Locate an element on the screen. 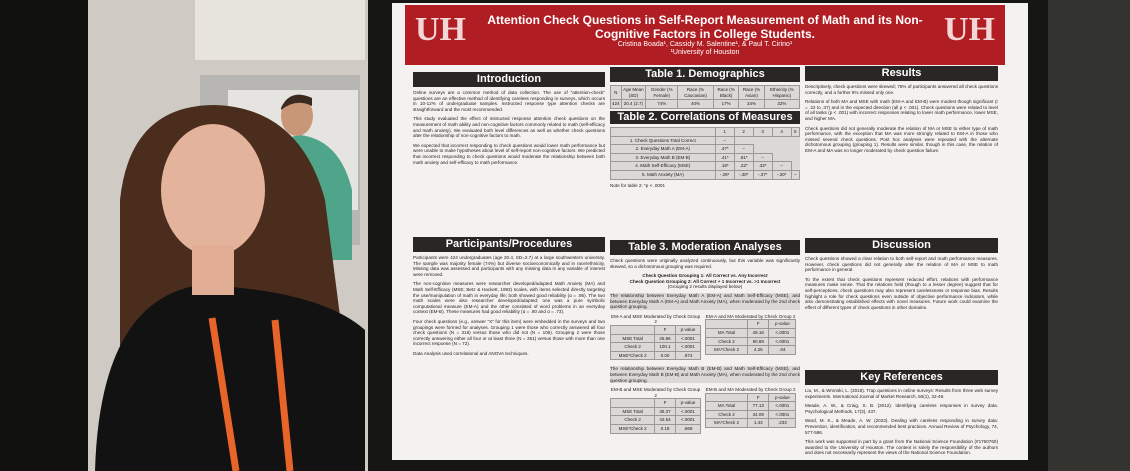 This screenshot has height=471, width=1130. table-cell: 100.1 is located at coordinates (665, 347).